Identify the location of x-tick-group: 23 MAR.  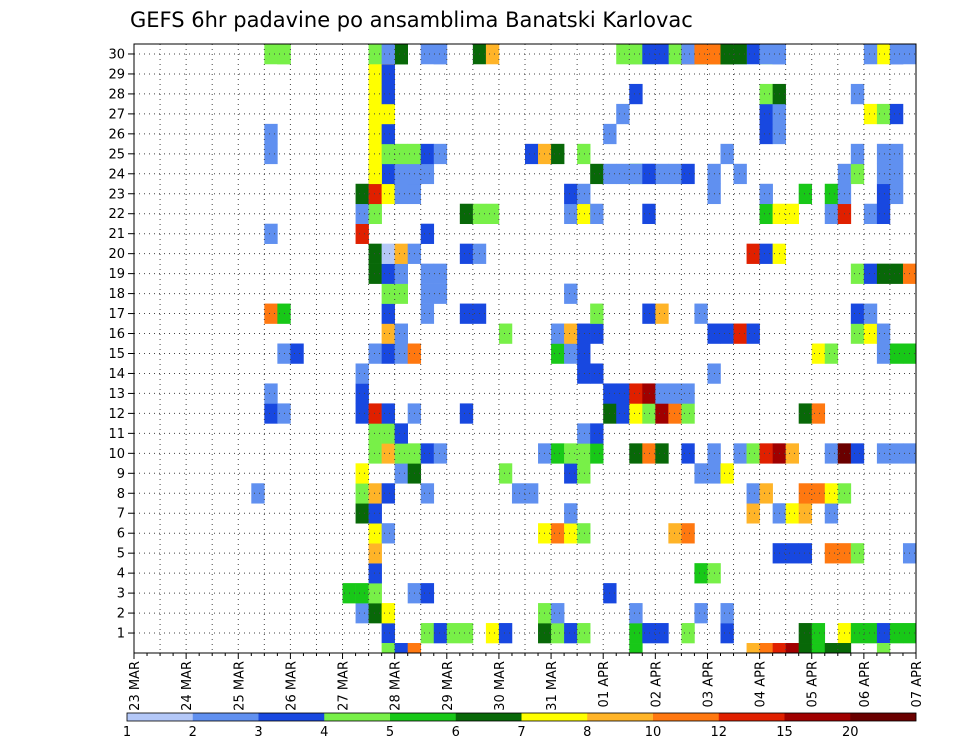
(135, 686).